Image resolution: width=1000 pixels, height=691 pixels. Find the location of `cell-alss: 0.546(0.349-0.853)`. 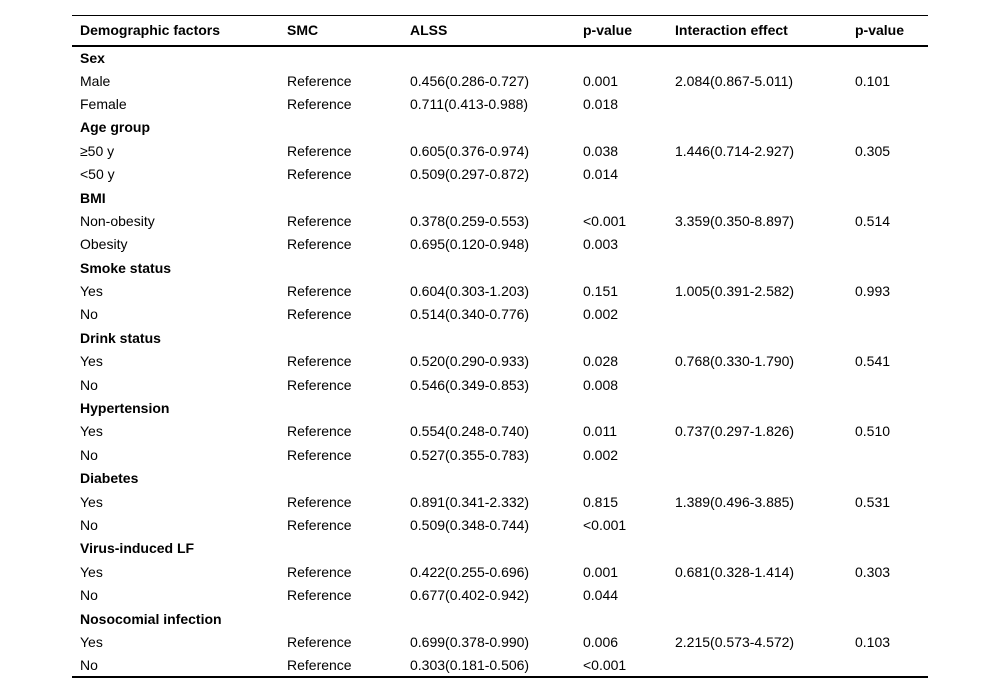

cell-alss: 0.546(0.349-0.853) is located at coordinates (470, 384).